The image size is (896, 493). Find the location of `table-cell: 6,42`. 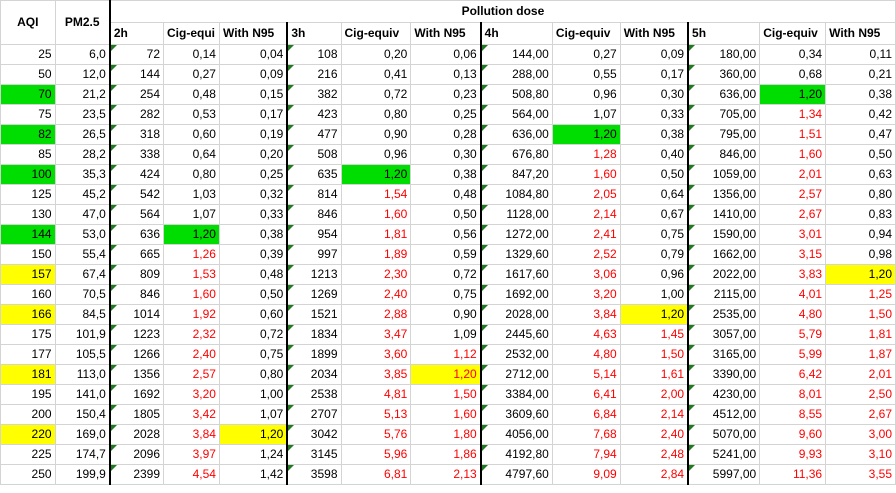

table-cell: 6,42 is located at coordinates (793, 374).